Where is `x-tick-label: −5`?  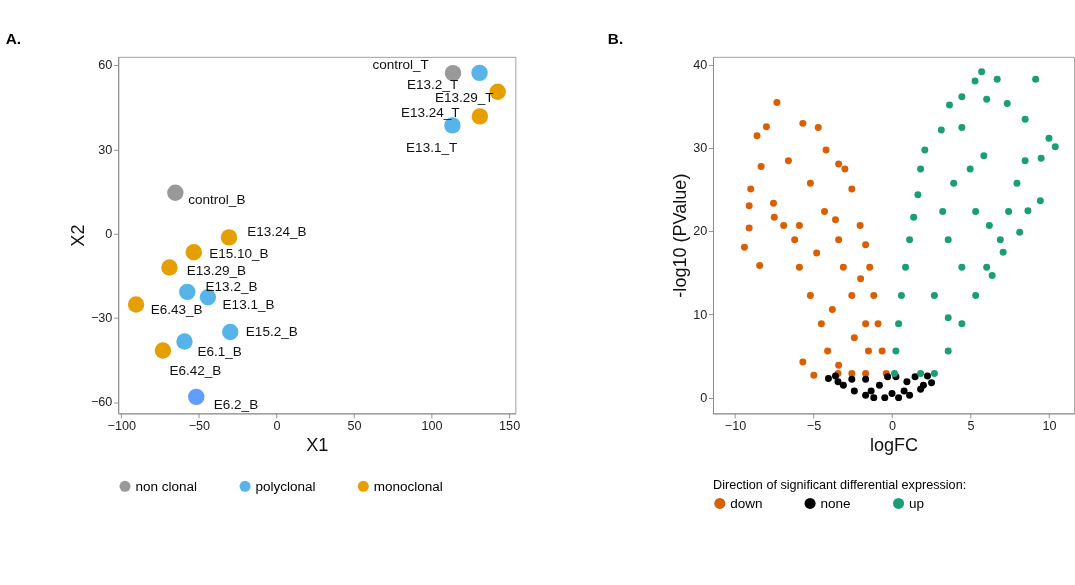 x-tick-label: −5 is located at coordinates (814, 426).